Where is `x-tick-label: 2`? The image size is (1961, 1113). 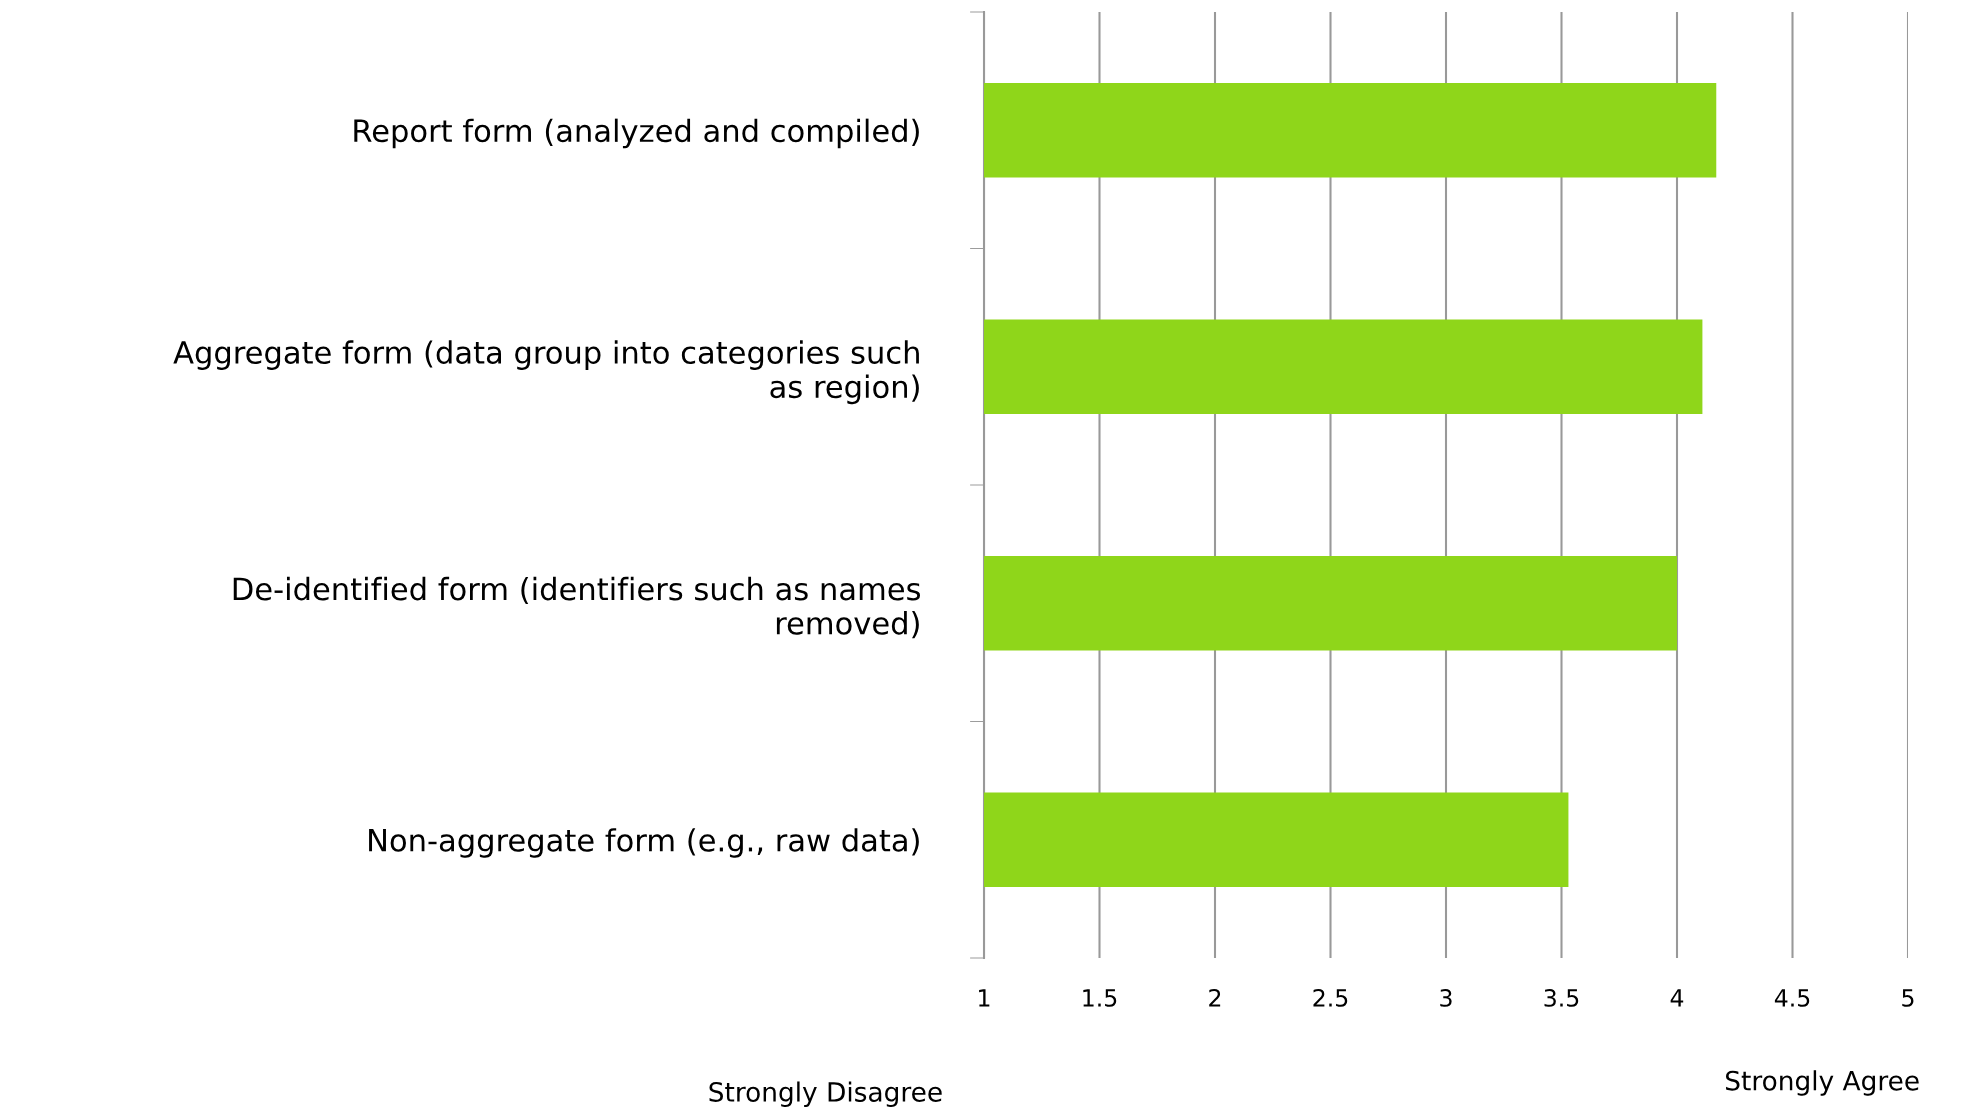
x-tick-label: 2 is located at coordinates (1215, 997).